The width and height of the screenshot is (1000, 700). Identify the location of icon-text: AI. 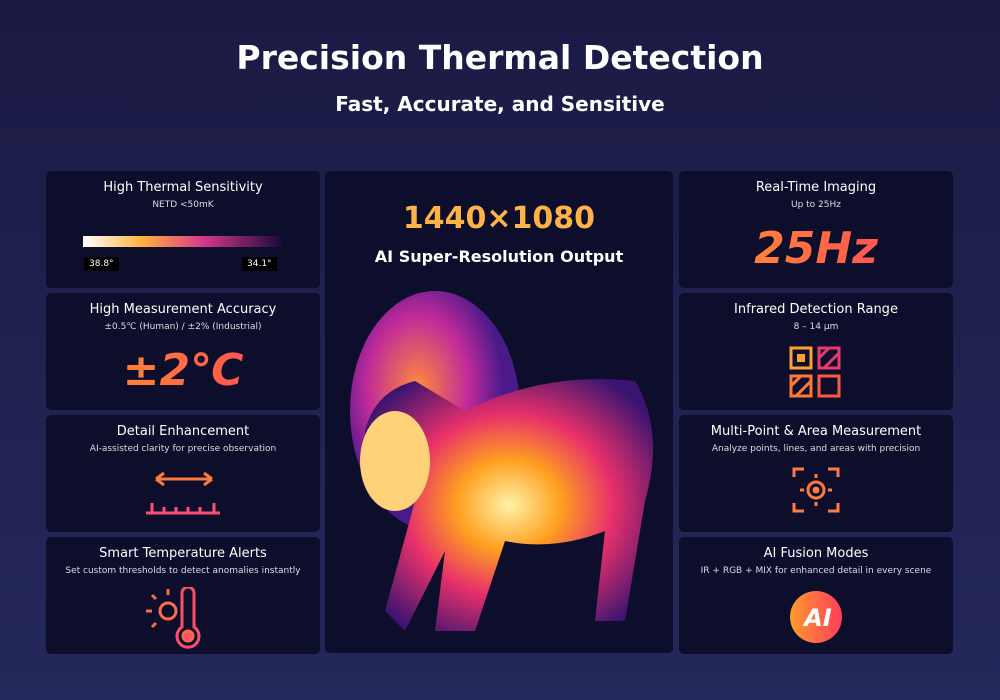
(817, 618).